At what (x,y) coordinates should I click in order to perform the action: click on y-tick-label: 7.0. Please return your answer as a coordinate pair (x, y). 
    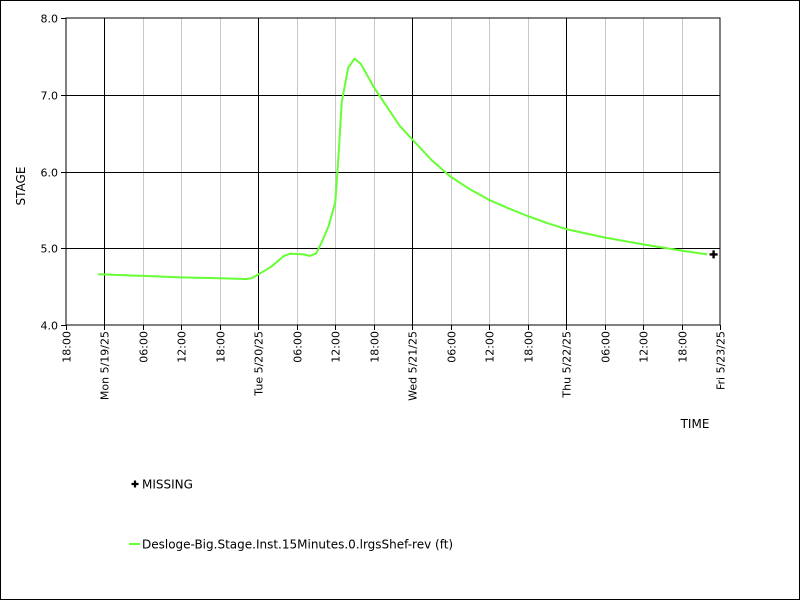
    Looking at the image, I should click on (50, 96).